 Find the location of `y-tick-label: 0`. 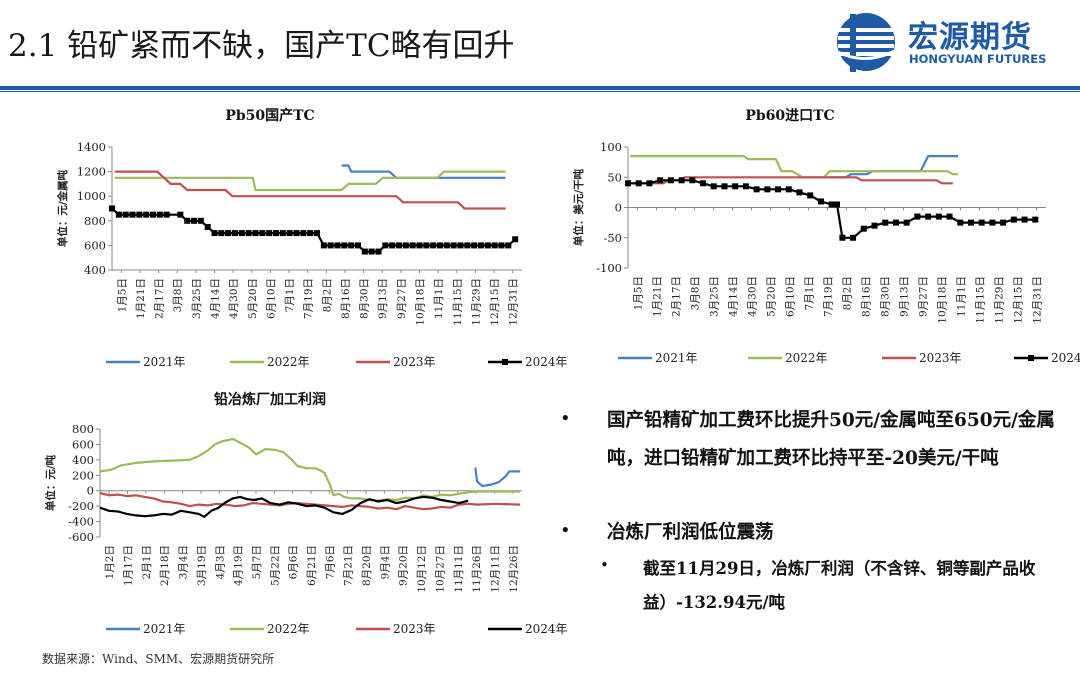

y-tick-label: 0 is located at coordinates (90, 491).